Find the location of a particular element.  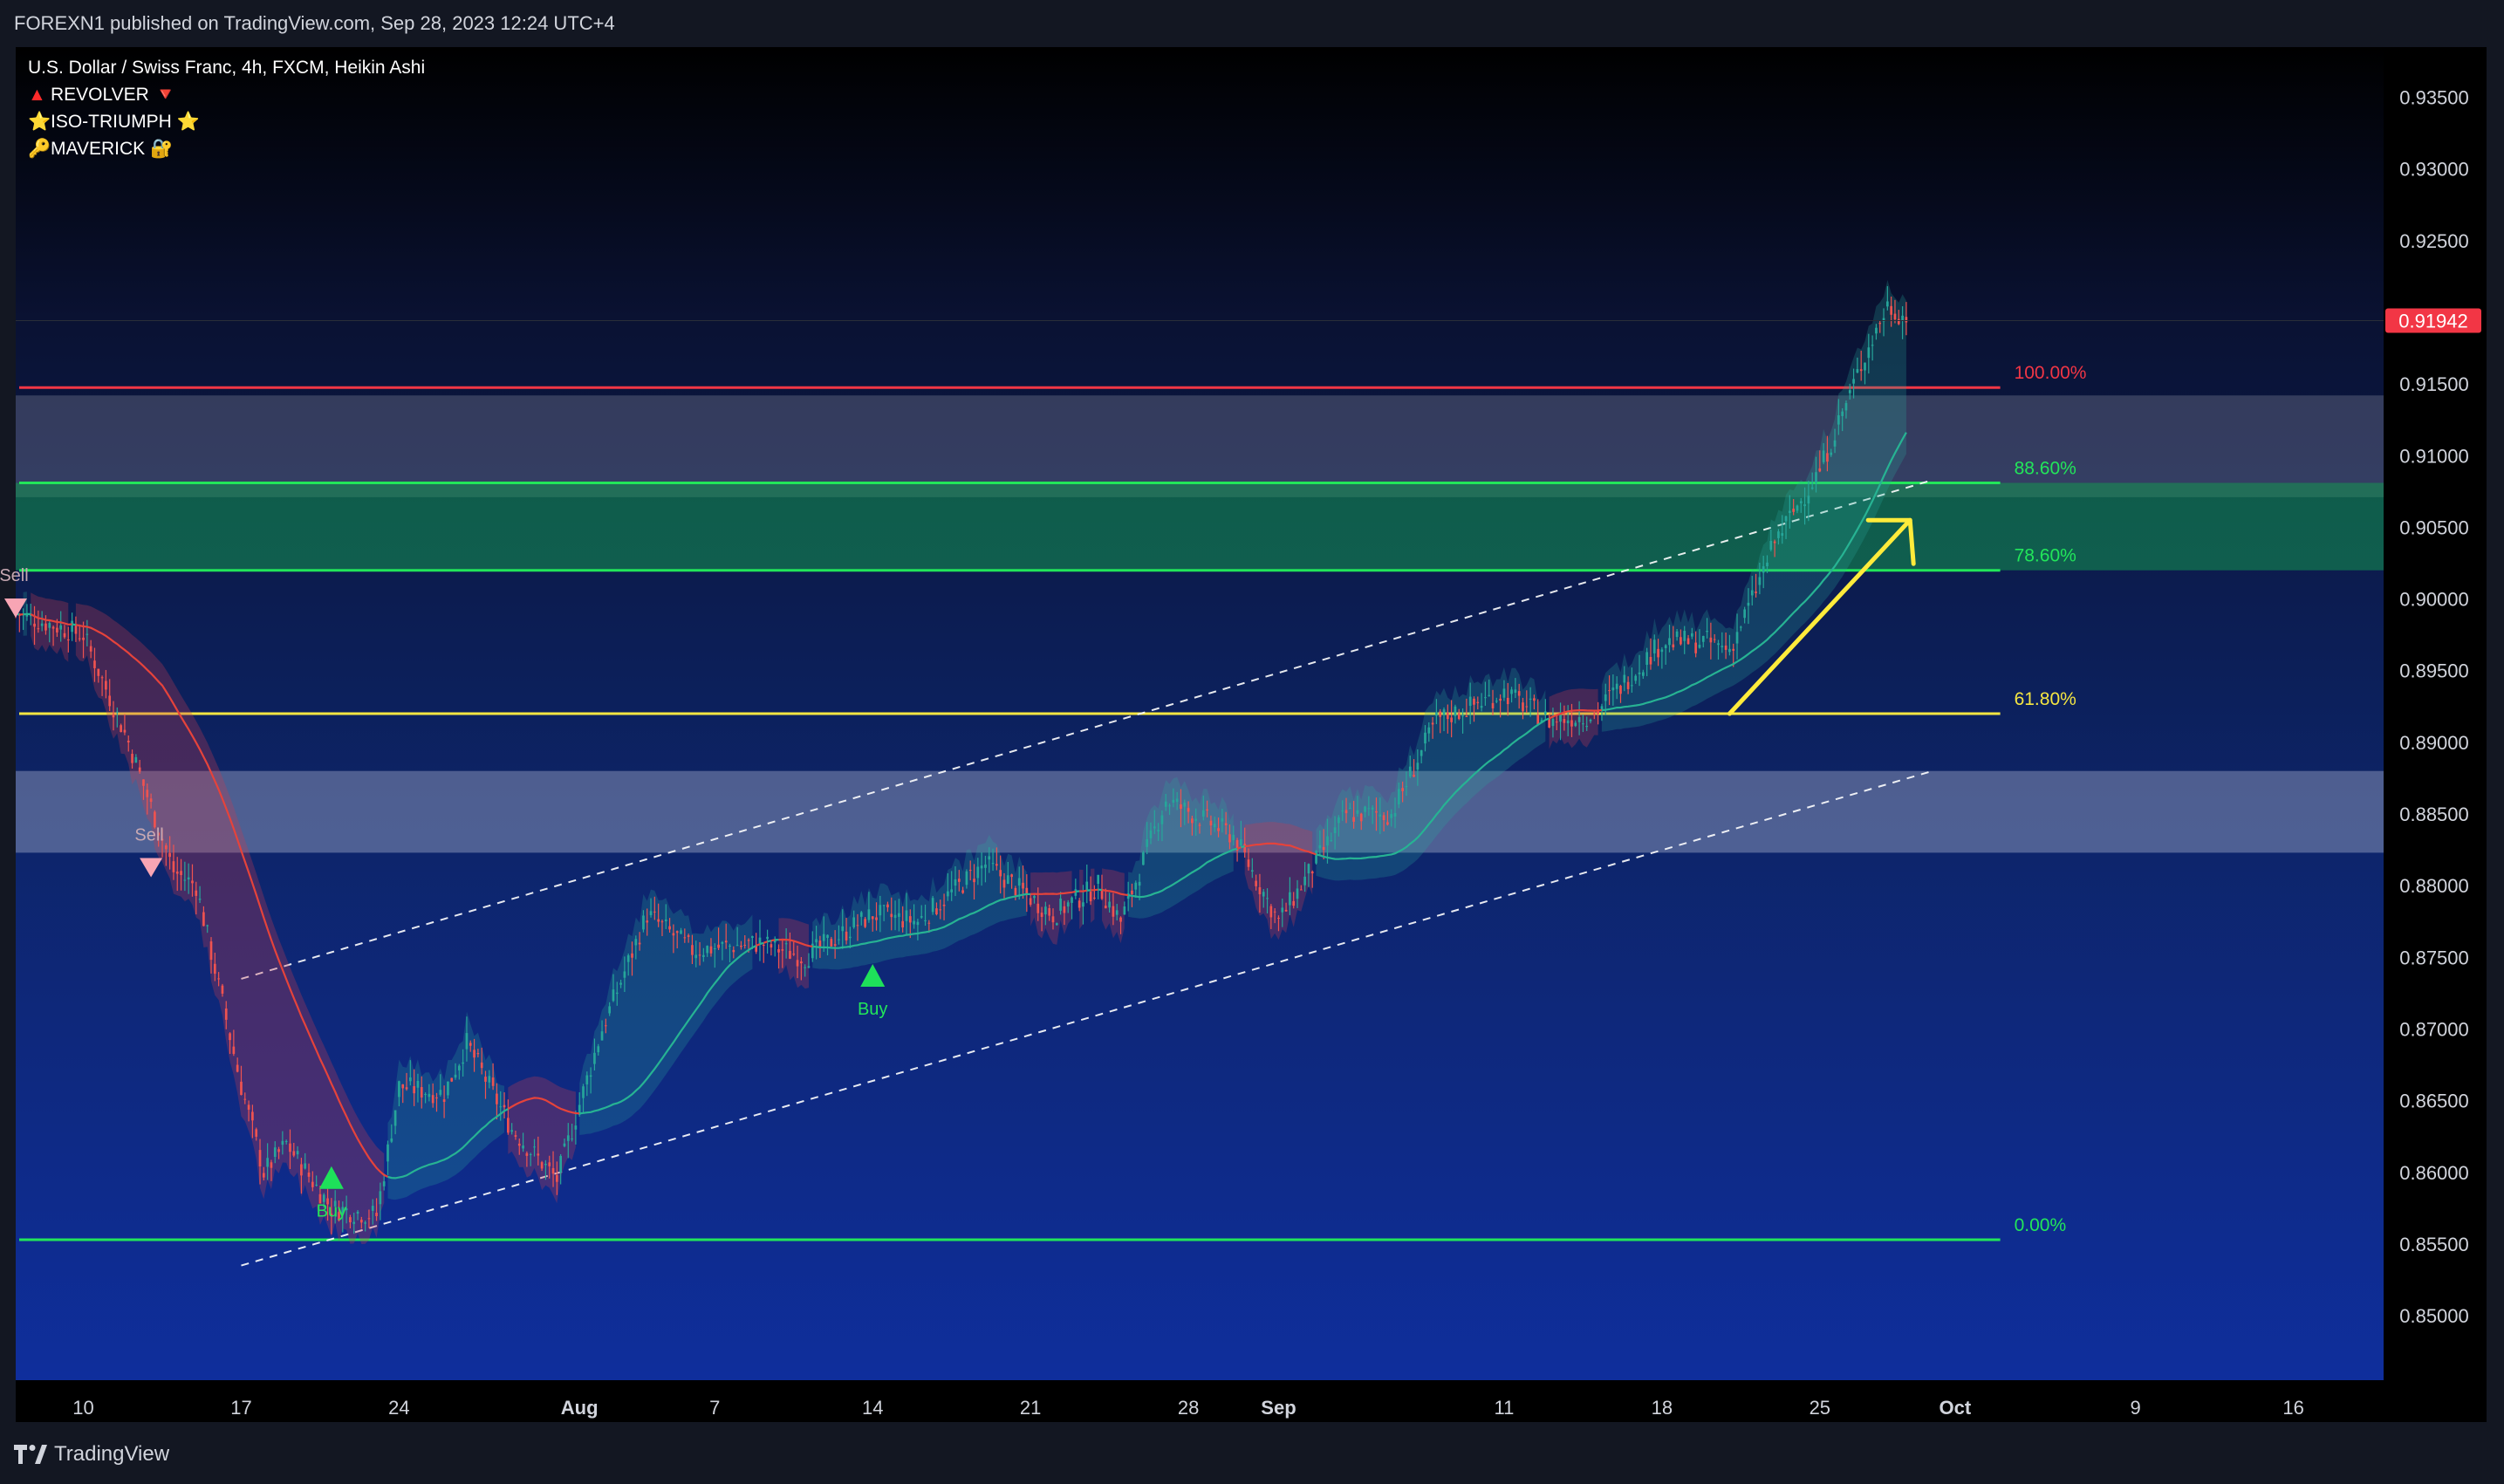

fib-level-label: 88.60% is located at coordinates (2045, 468).